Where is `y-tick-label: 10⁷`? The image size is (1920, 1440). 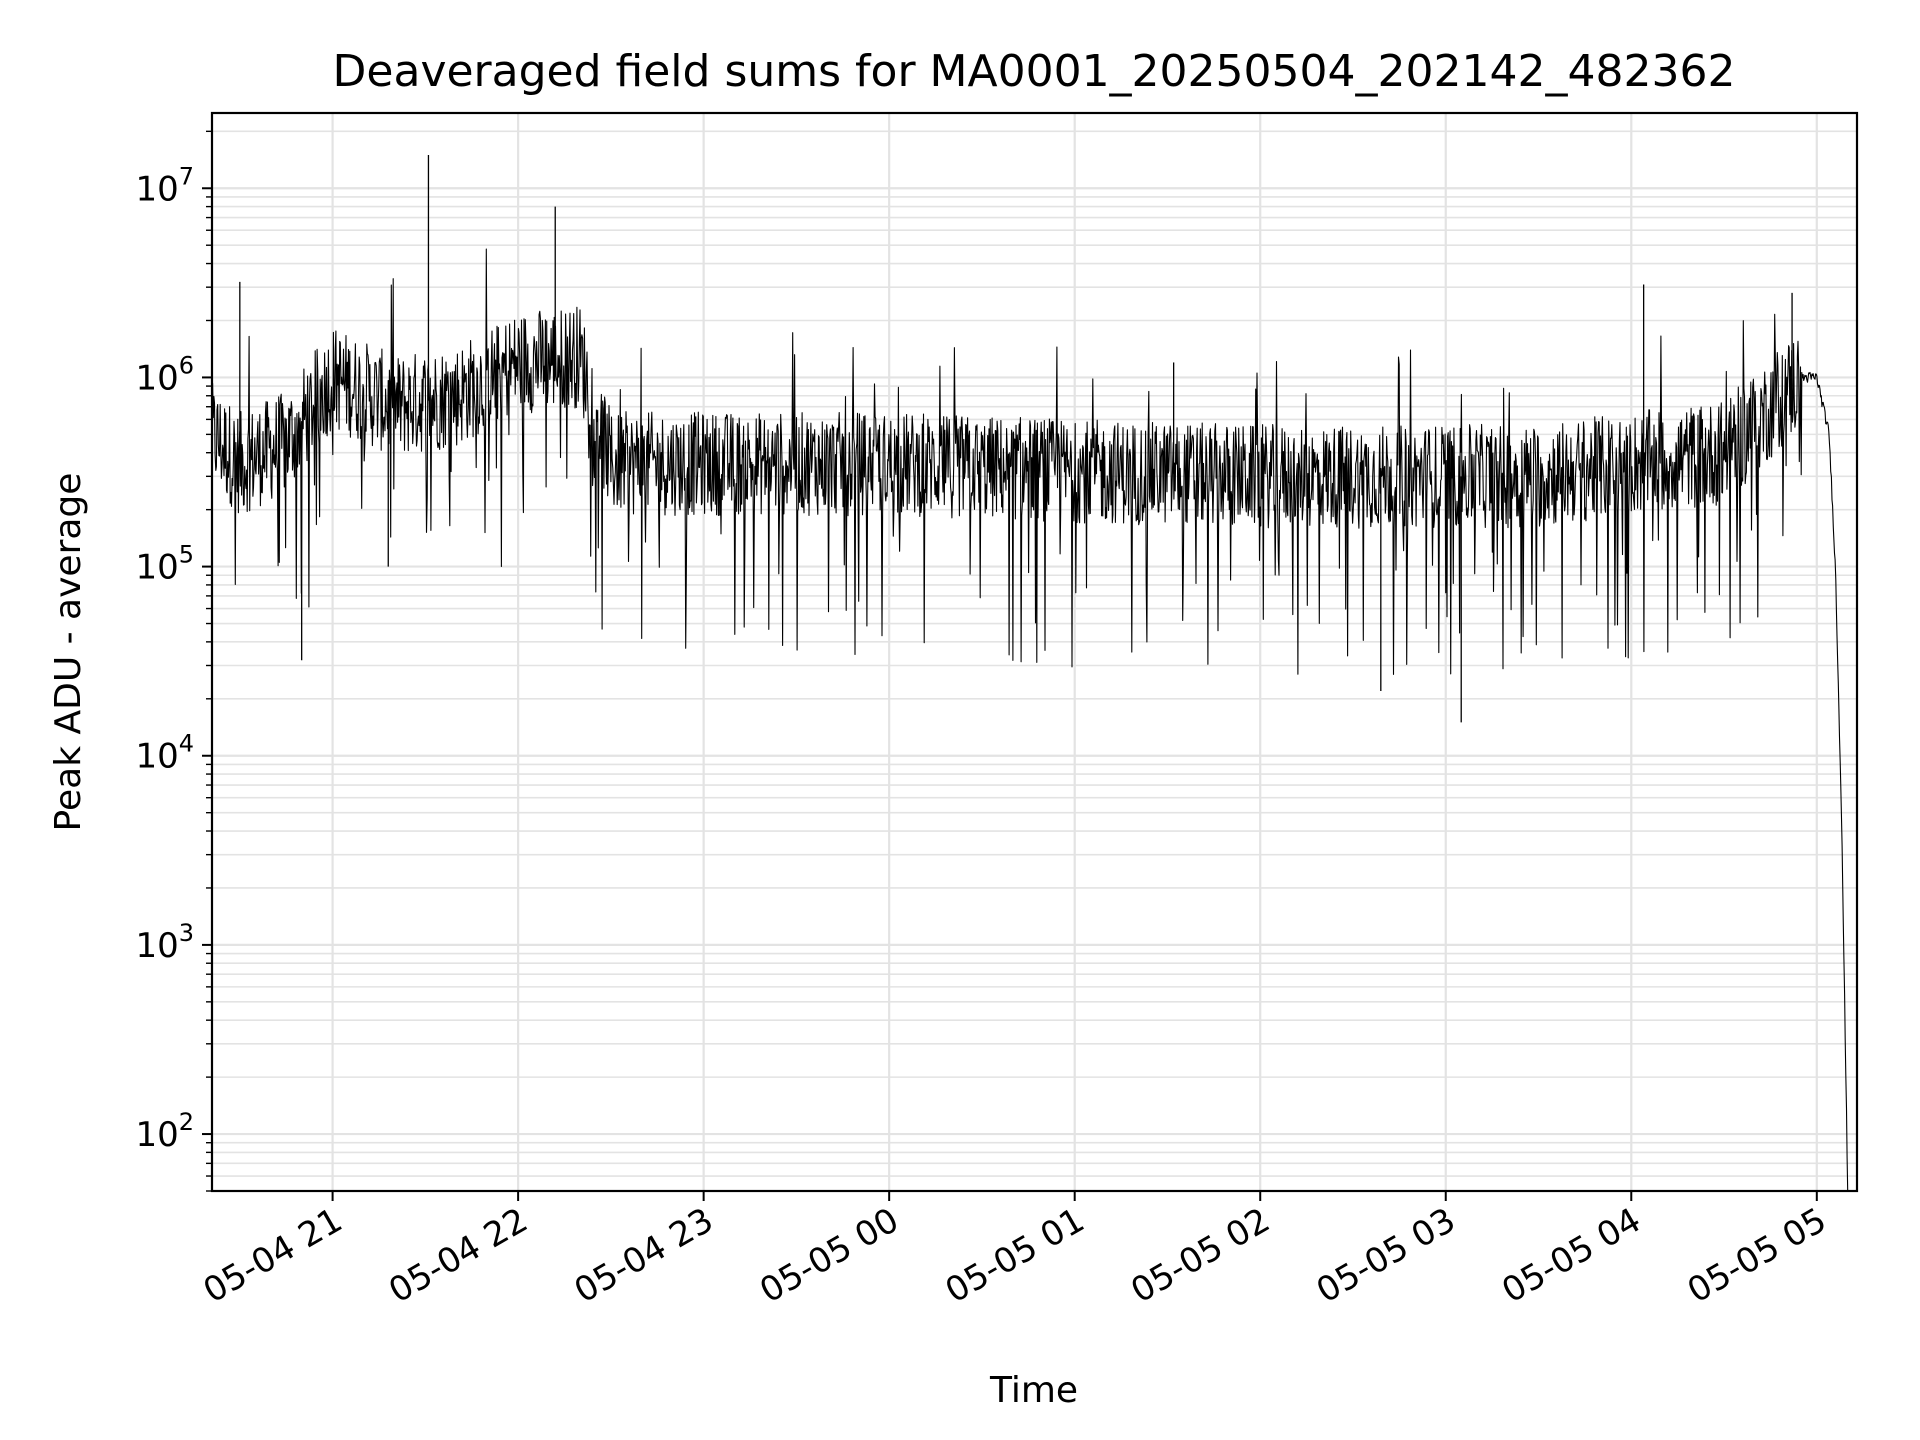 y-tick-label: 10⁷ is located at coordinates (164, 185).